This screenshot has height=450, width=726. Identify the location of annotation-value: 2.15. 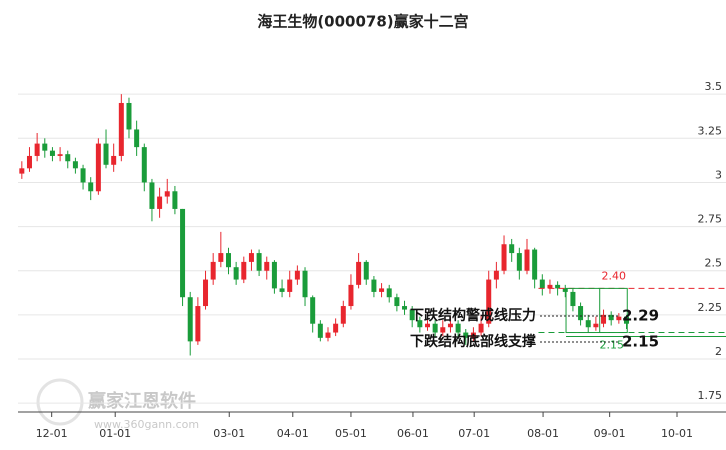
(640, 342).